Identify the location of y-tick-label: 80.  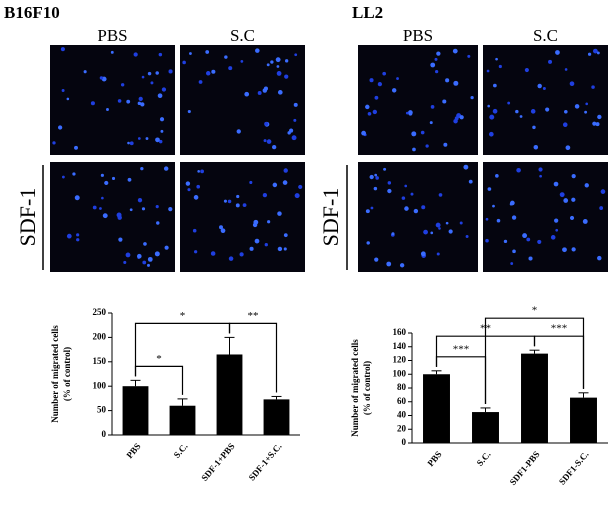
(402, 387).